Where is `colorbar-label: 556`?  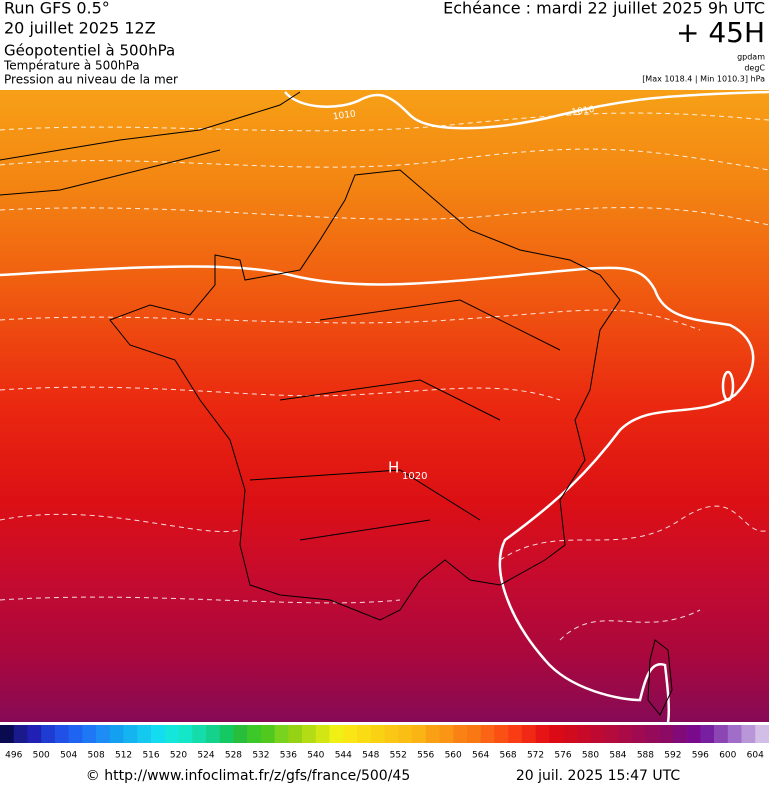 colorbar-label: 556 is located at coordinates (425, 756).